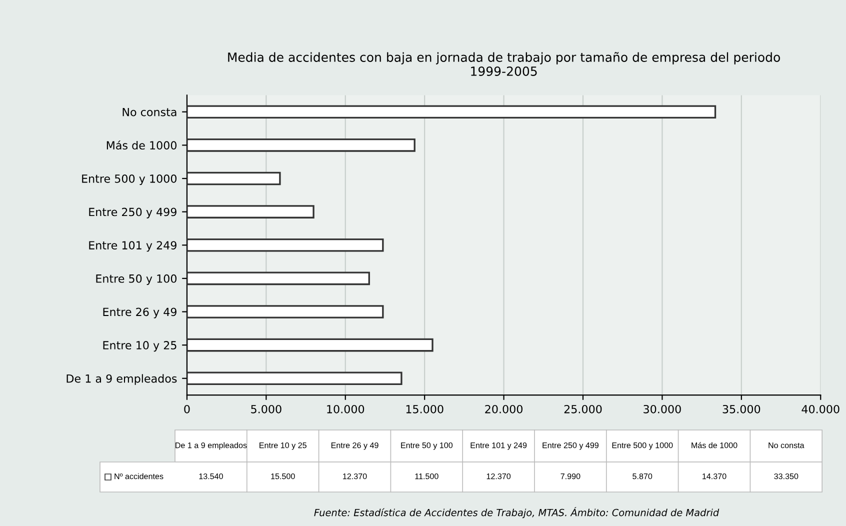  What do you see at coordinates (583, 409) in the screenshot?
I see `x-tick-label: 25.000` at bounding box center [583, 409].